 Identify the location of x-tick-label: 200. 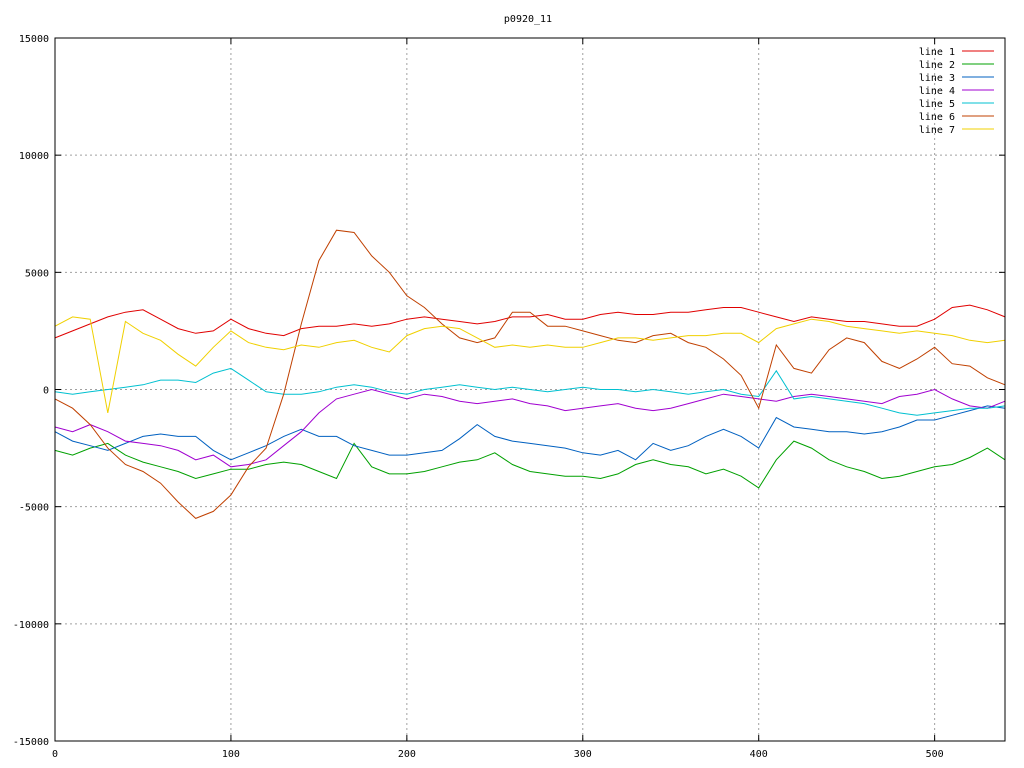
(407, 754).